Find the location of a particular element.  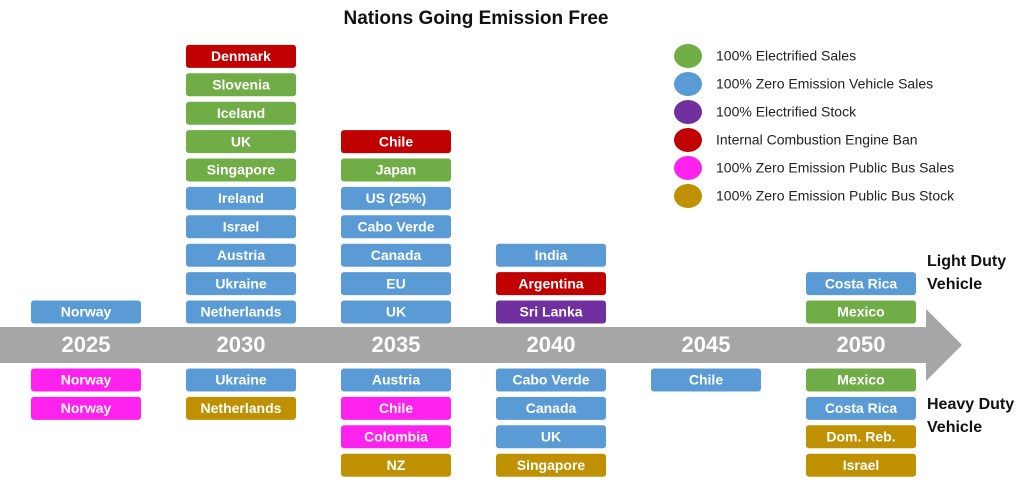

country-label: EU is located at coordinates (395, 283).